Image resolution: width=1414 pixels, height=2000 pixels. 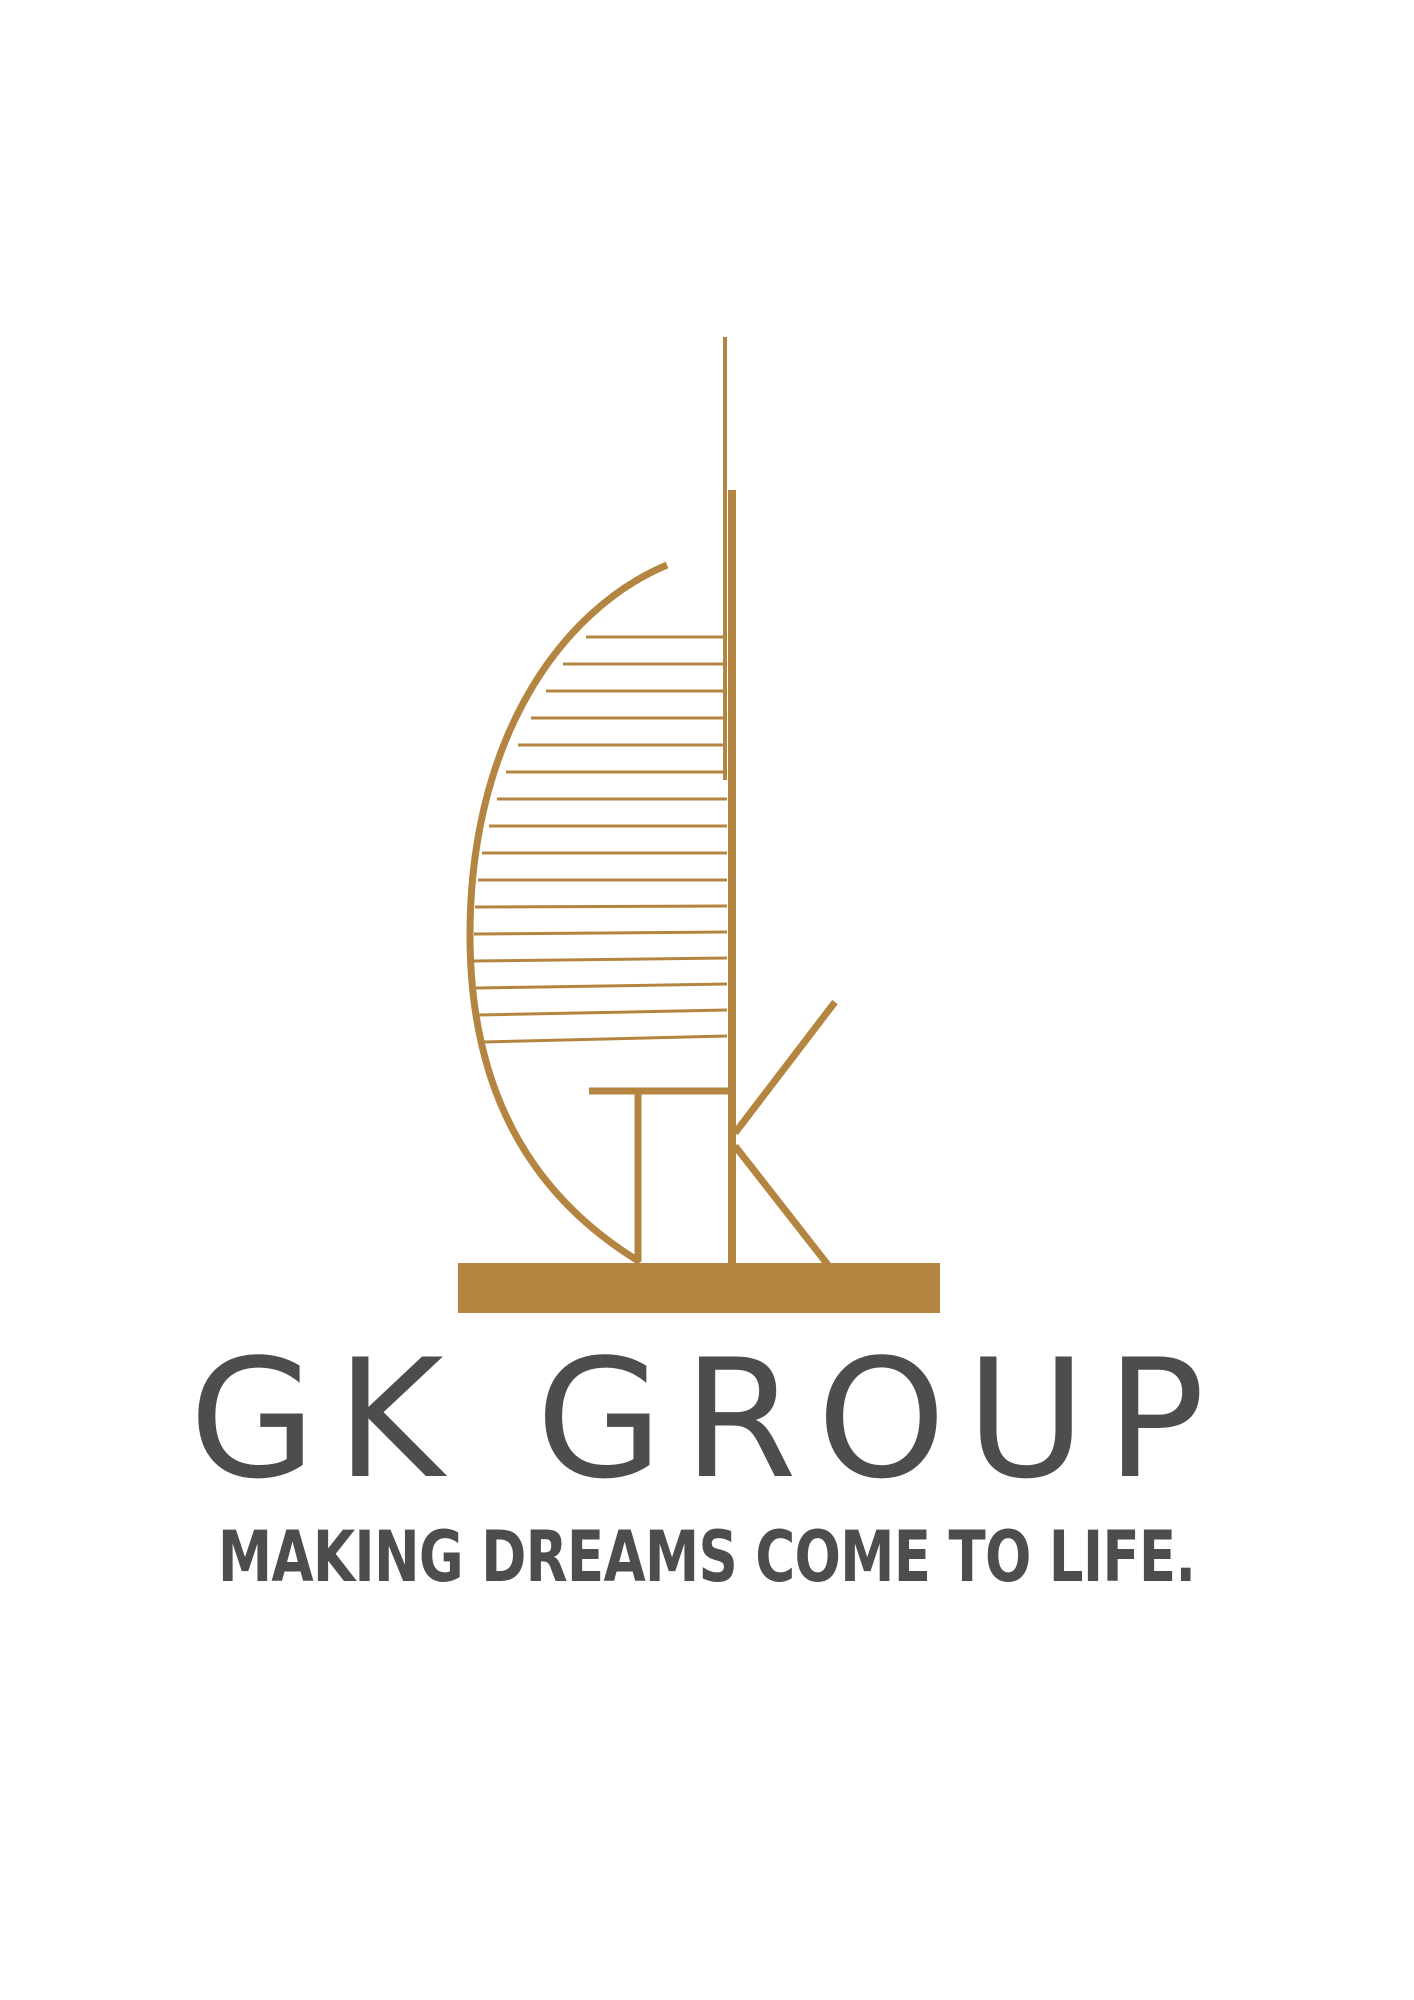 I want to click on sail-curve, so click(x=567, y=913).